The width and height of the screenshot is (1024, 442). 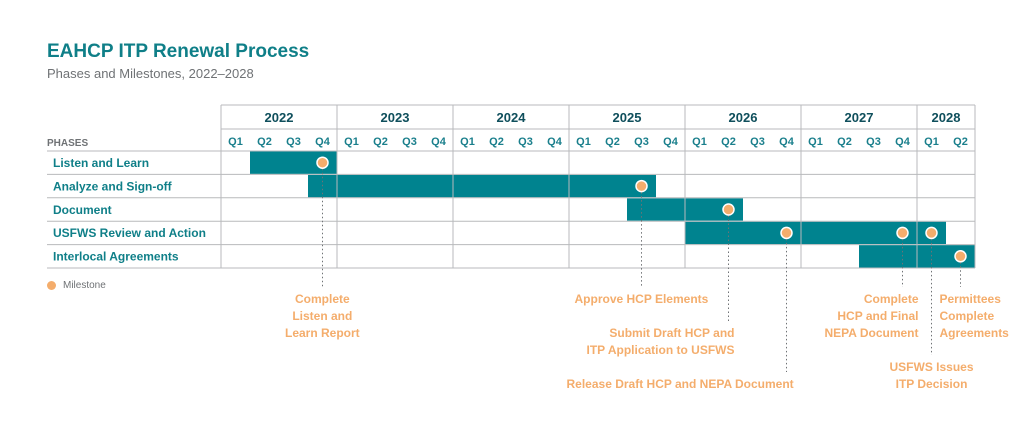 I want to click on phase-label: Interlocal Agreements, so click(x=116, y=257).